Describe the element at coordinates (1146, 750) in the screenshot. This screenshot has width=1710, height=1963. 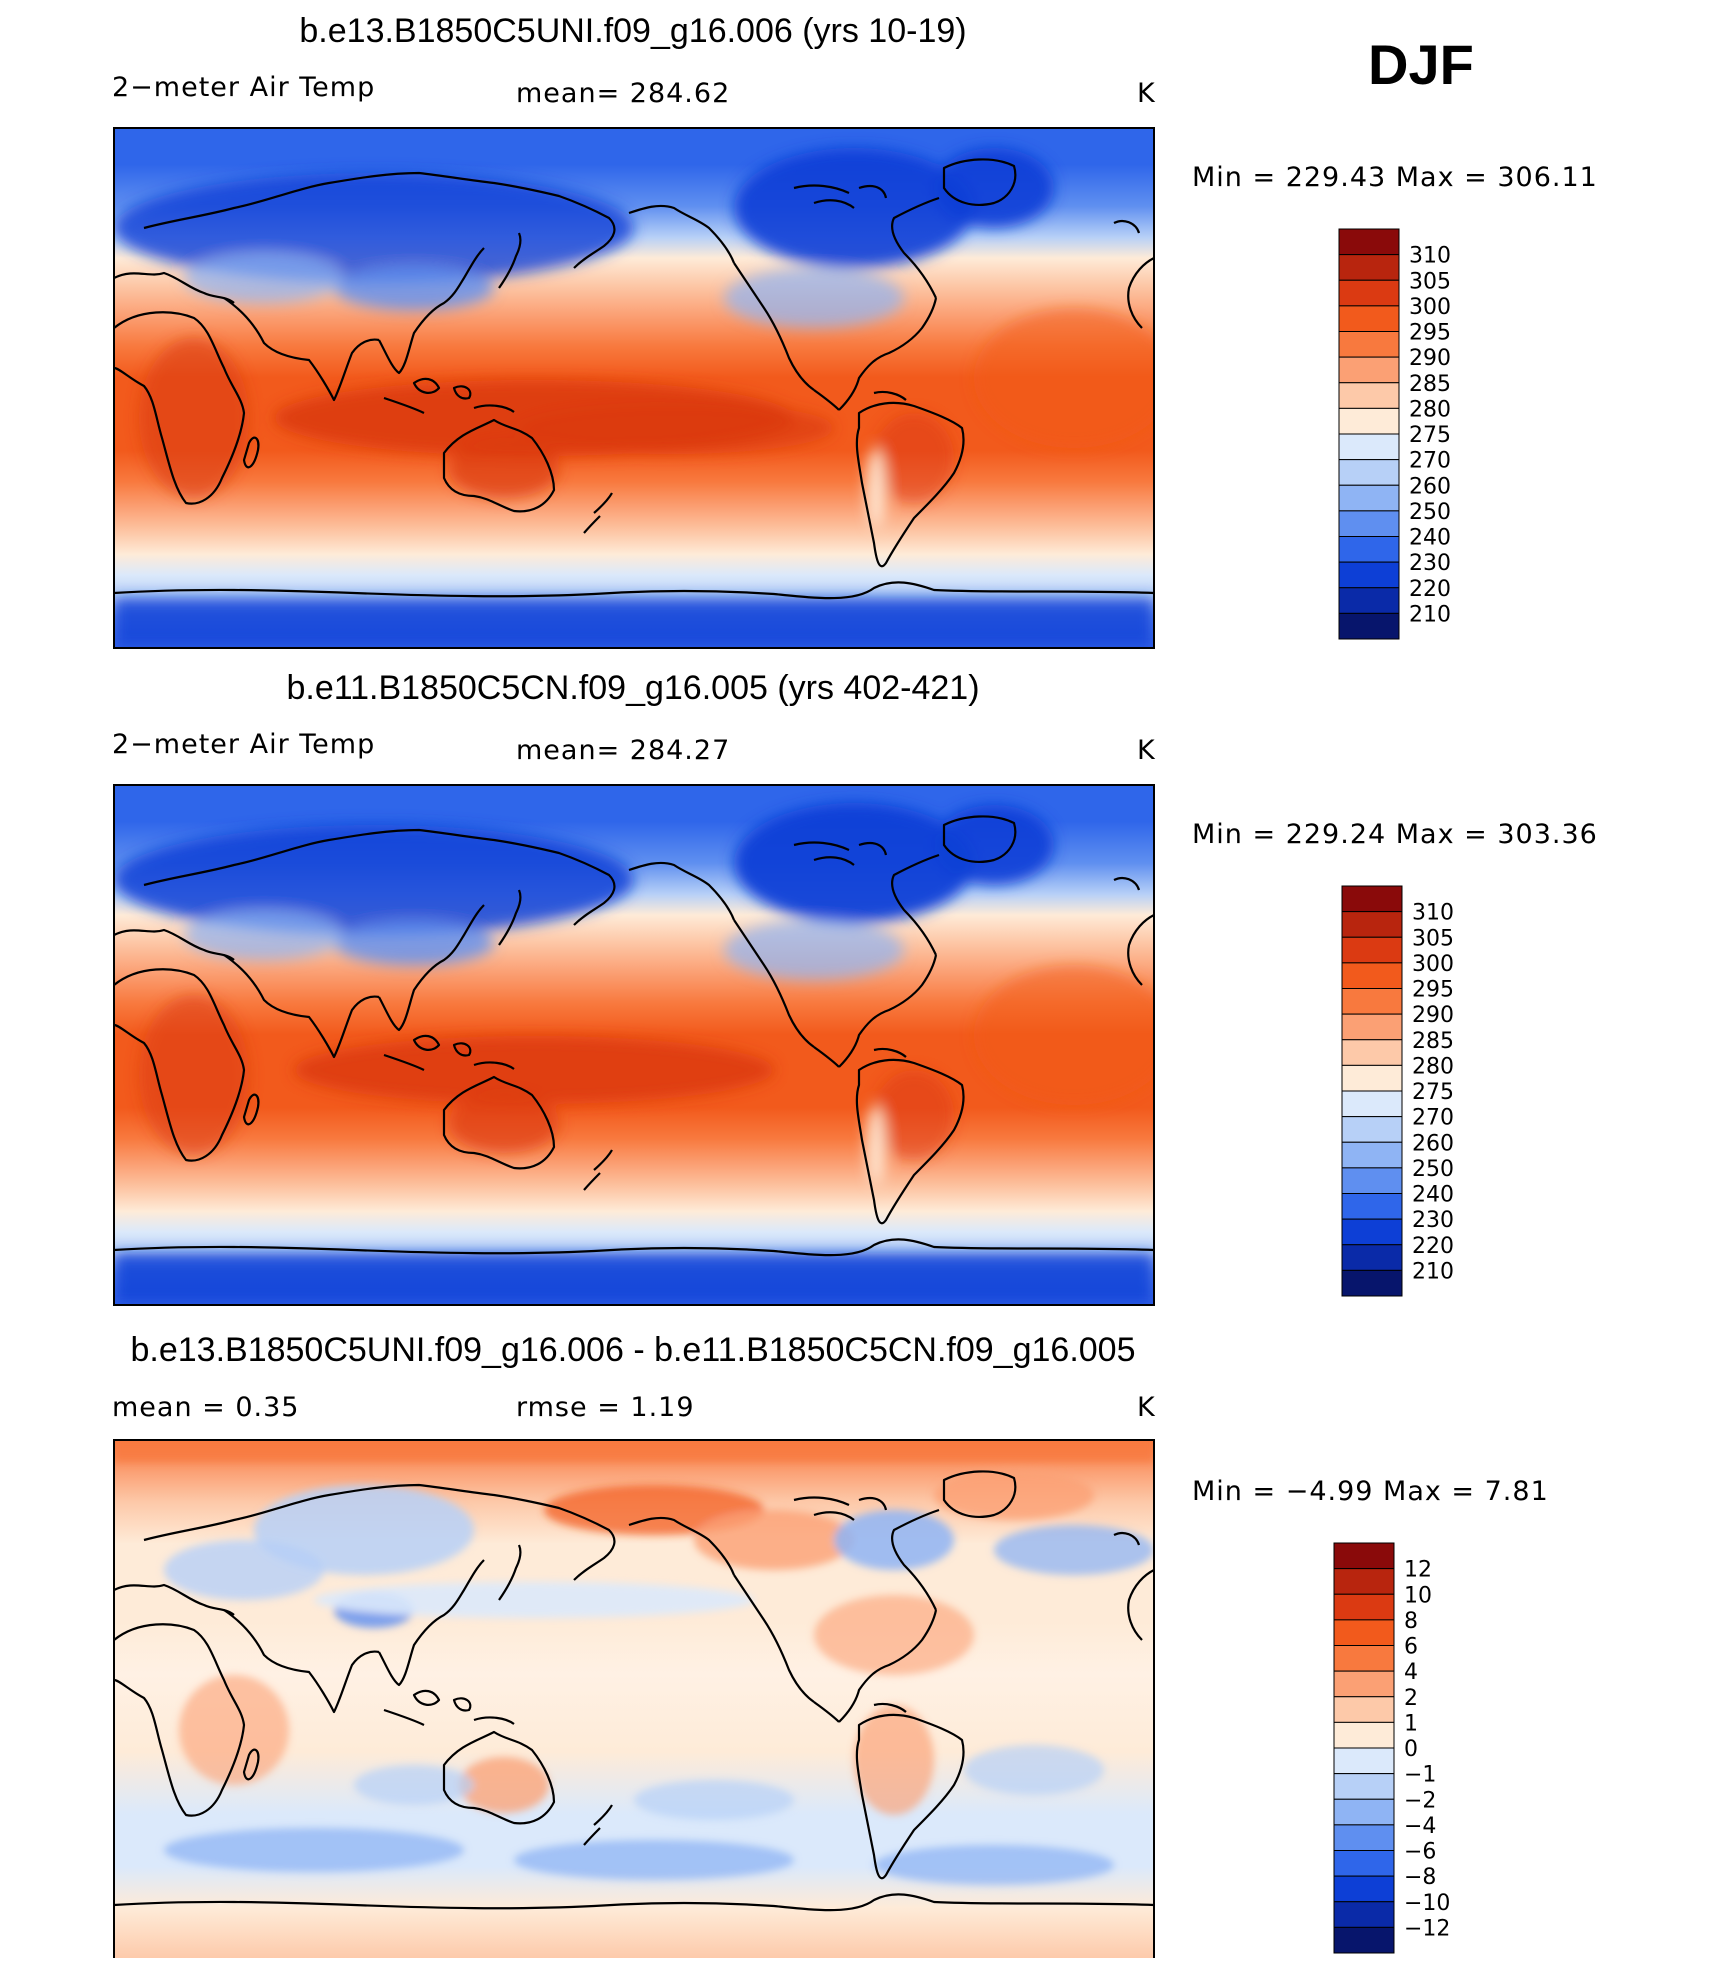
I see `panel-2-units: K` at that location.